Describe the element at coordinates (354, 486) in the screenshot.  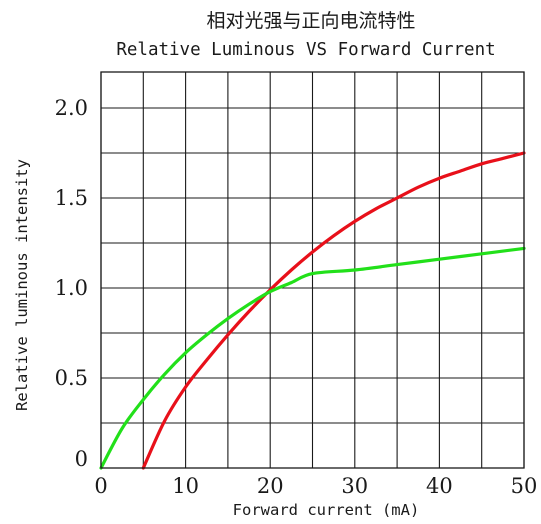
I see `x-tick-label: 30` at that location.